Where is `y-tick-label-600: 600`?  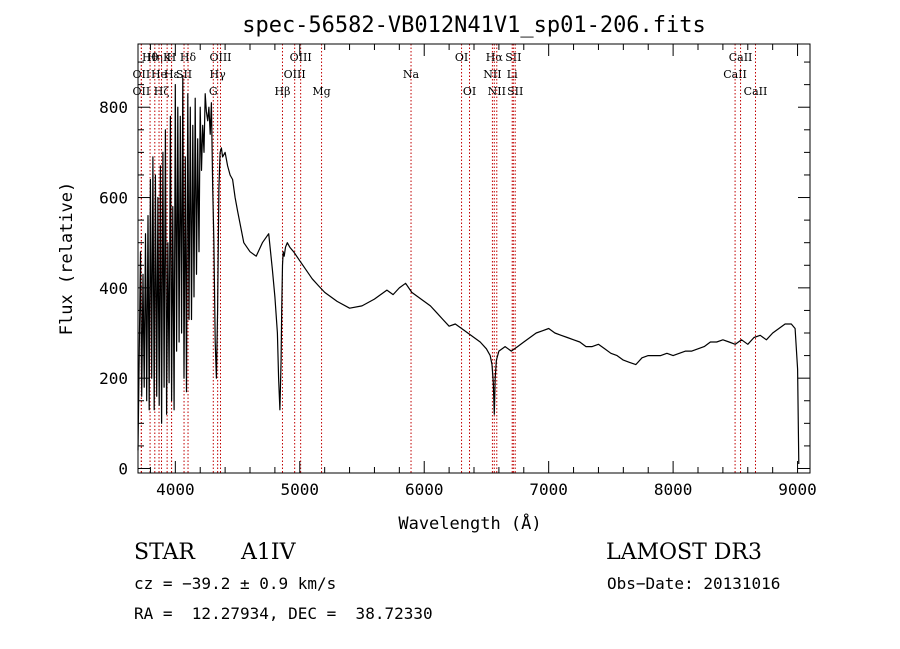
y-tick-label-600: 600 is located at coordinates (113, 198).